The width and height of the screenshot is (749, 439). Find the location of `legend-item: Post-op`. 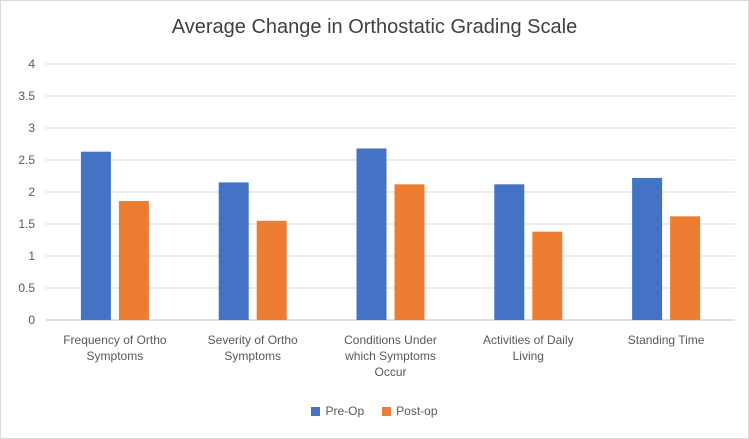

legend-item: Post-op is located at coordinates (410, 411).